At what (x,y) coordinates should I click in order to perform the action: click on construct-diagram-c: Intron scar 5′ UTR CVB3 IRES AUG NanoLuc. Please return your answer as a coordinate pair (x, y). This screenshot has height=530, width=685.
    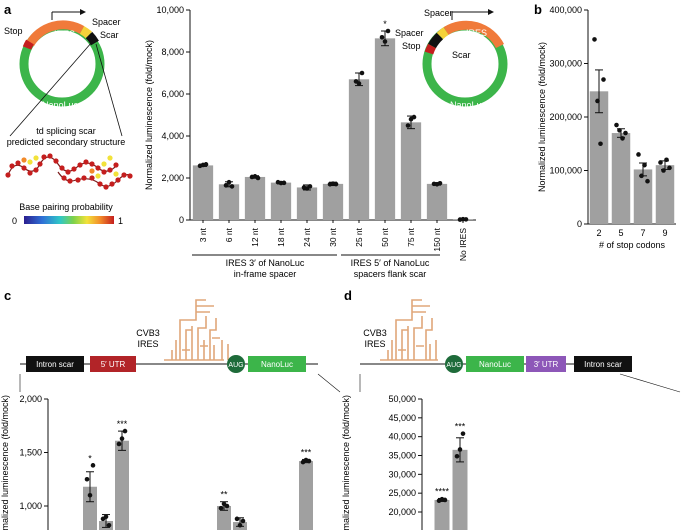
    Looking at the image, I should click on (180, 346).